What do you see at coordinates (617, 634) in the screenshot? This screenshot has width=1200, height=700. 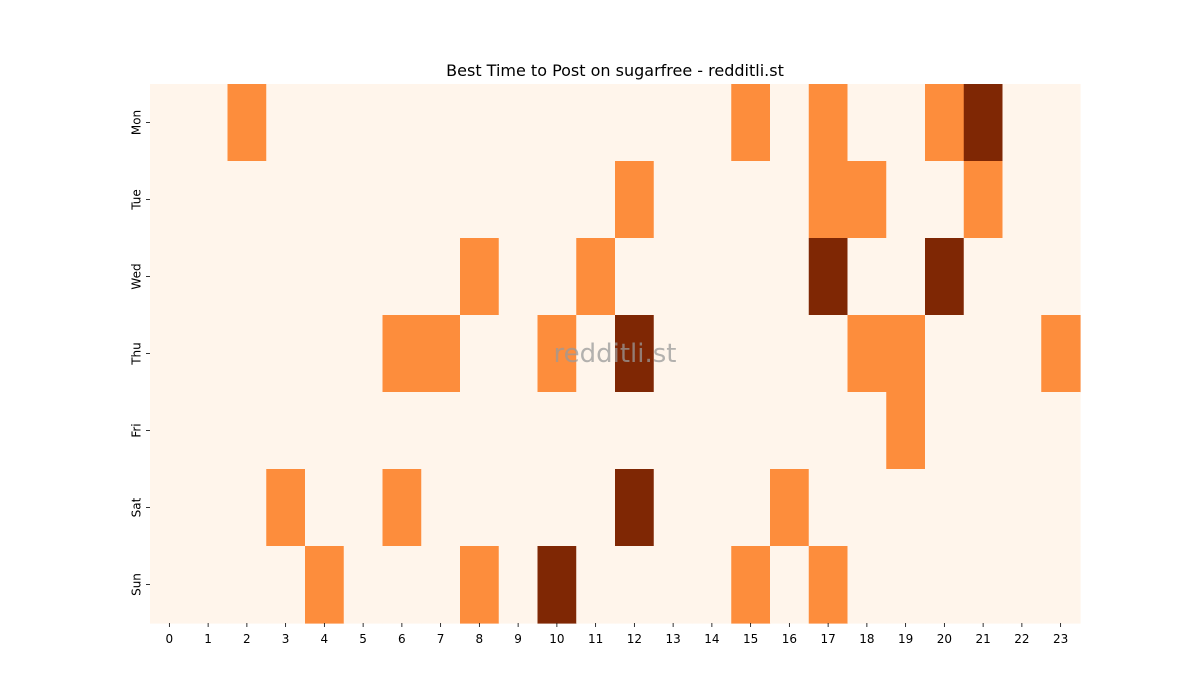 I see `x-axis: 0 1 2 3 4 5 6 7 8 9 10 11 12 13 14 15 16 17 18 19 20 21 22 23` at bounding box center [617, 634].